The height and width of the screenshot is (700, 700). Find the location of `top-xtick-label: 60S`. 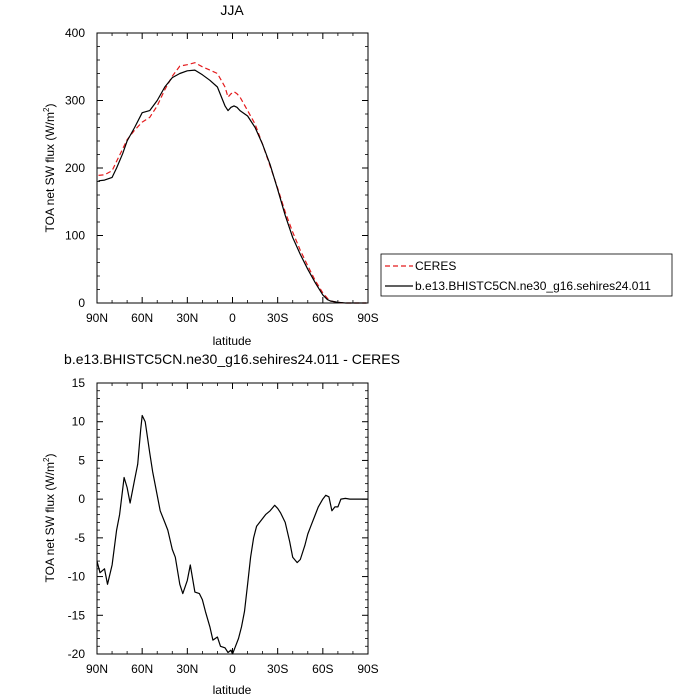

top-xtick-label: 60S is located at coordinates (322, 318).